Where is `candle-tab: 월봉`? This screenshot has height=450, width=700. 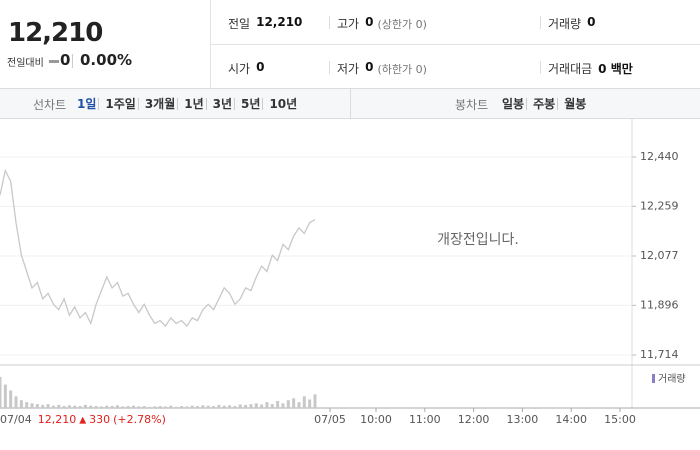 candle-tab: 월봉 is located at coordinates (575, 104).